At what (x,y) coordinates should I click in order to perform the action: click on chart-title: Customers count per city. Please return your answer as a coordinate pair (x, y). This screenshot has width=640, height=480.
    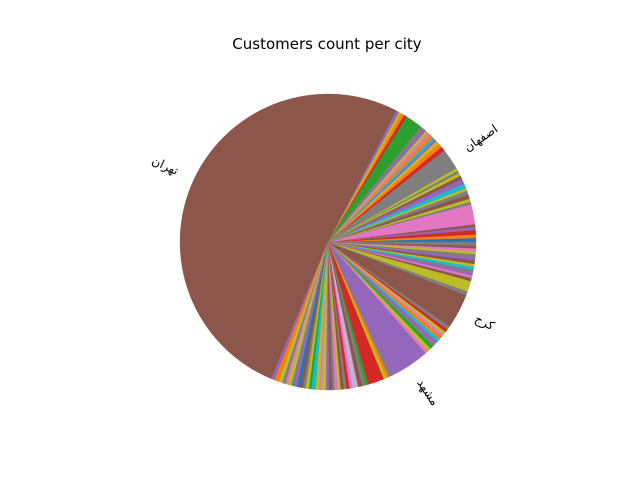
    Looking at the image, I should click on (327, 44).